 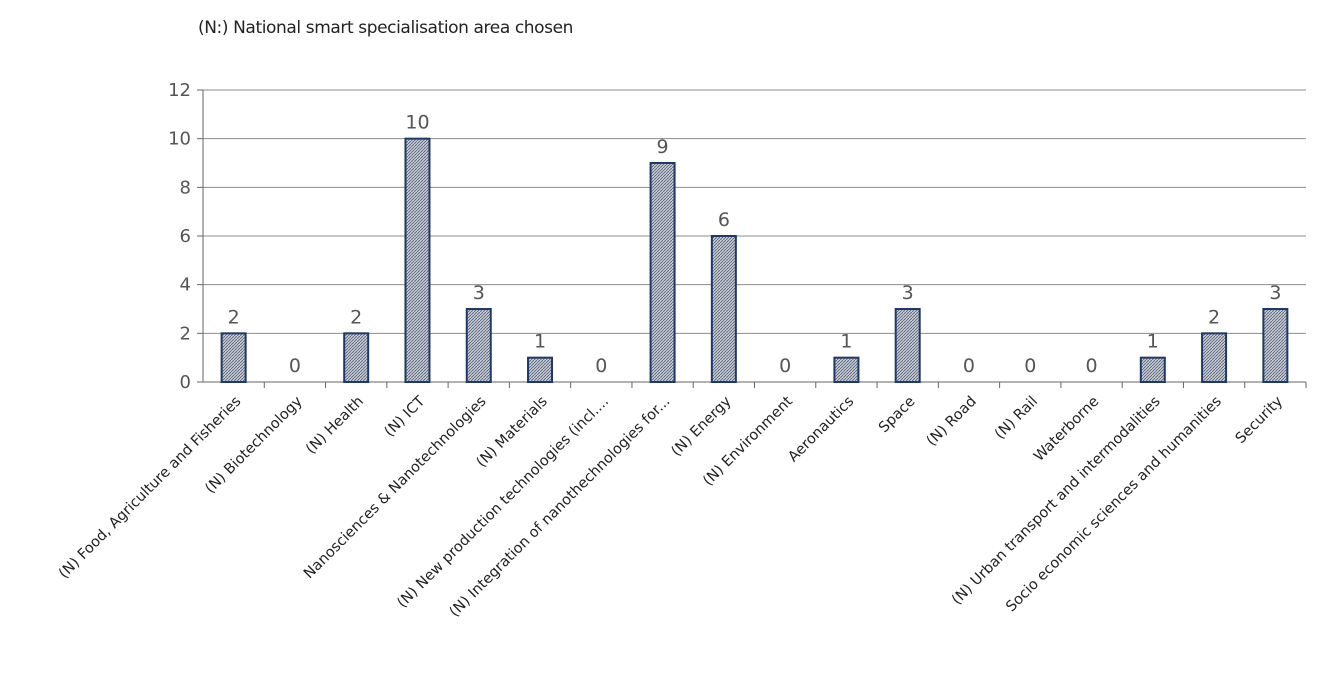 What do you see at coordinates (821, 430) in the screenshot?
I see `x-tick-label: Aeronautics` at bounding box center [821, 430].